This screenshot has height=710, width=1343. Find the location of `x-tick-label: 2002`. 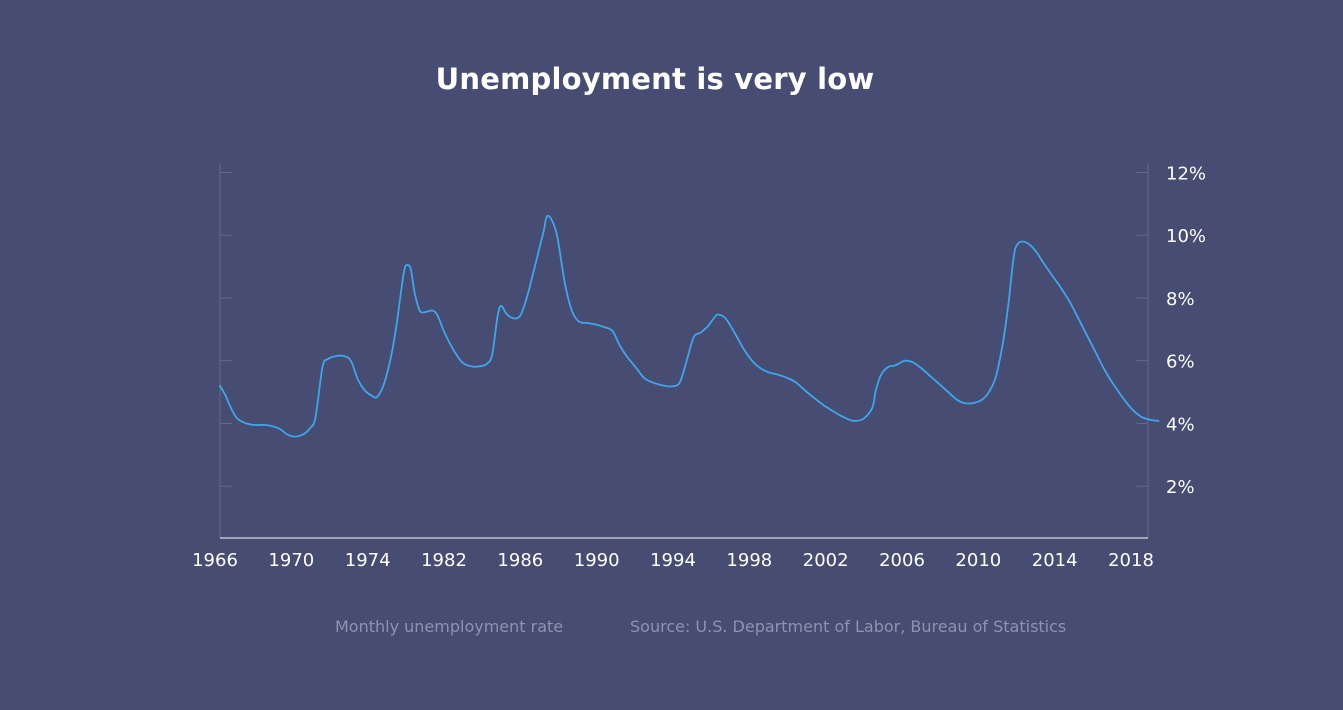

x-tick-label: 2002 is located at coordinates (826, 560).